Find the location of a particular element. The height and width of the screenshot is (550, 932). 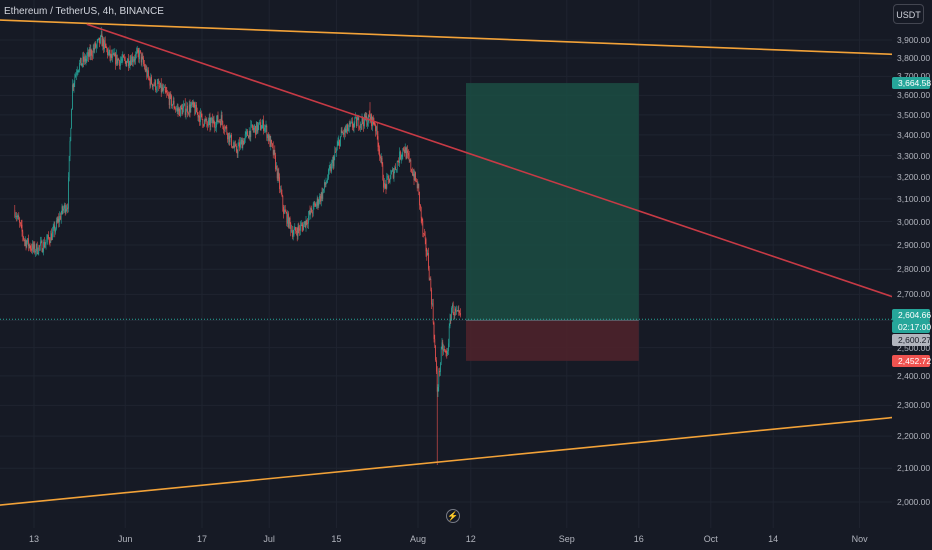

price-axis-background is located at coordinates (912, 275).